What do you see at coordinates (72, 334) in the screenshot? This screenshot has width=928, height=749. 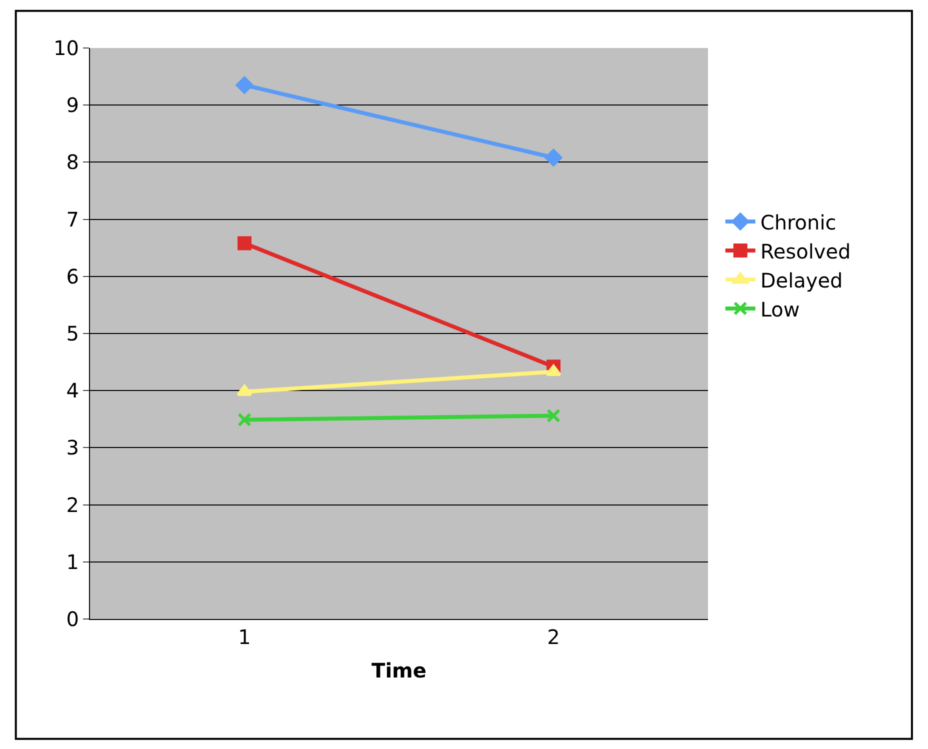 I see `y-tick-label: 5` at bounding box center [72, 334].